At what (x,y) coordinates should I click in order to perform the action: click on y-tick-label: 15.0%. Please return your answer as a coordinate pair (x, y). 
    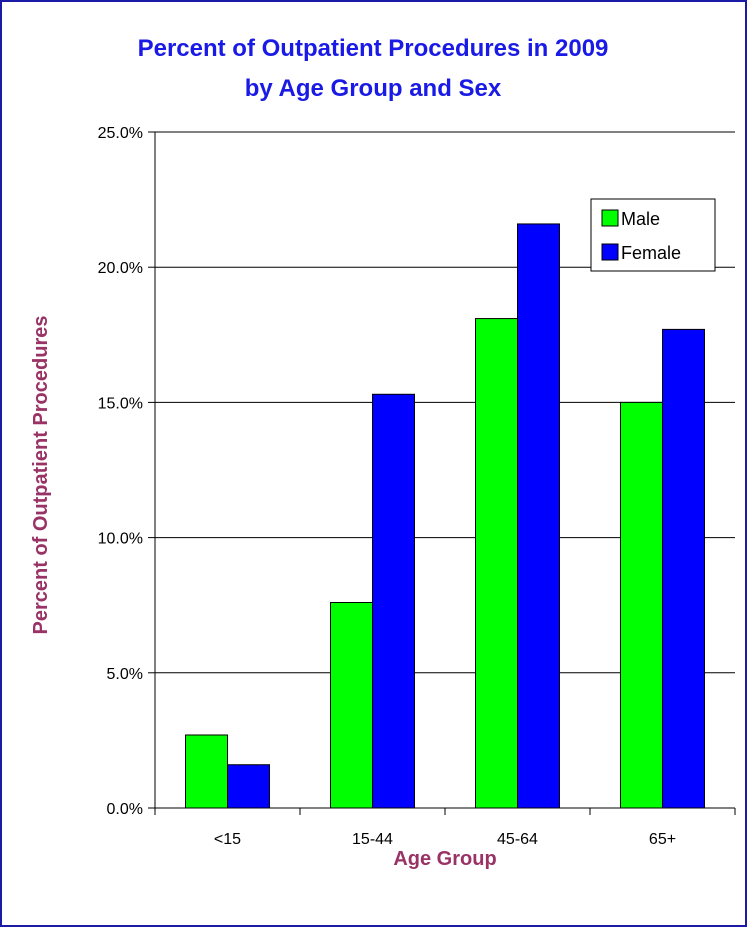
    Looking at the image, I should click on (120, 403).